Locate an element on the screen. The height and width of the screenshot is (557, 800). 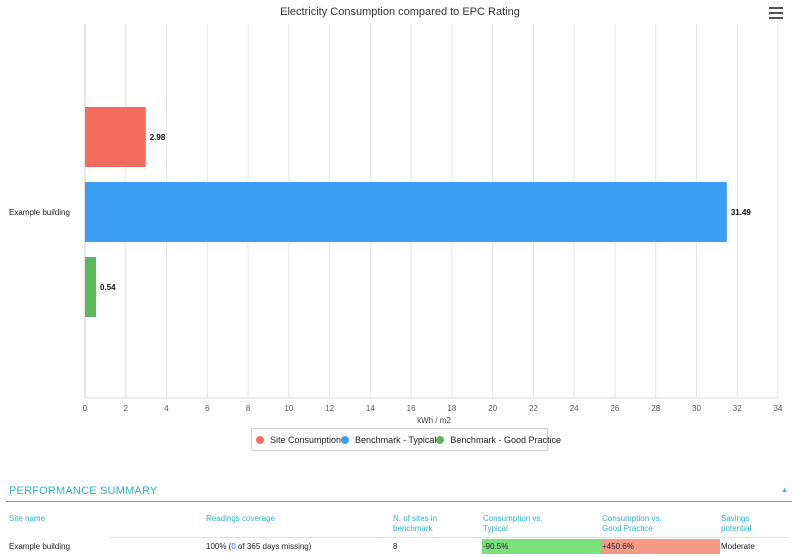
legend-dot-green is located at coordinates (440, 439).